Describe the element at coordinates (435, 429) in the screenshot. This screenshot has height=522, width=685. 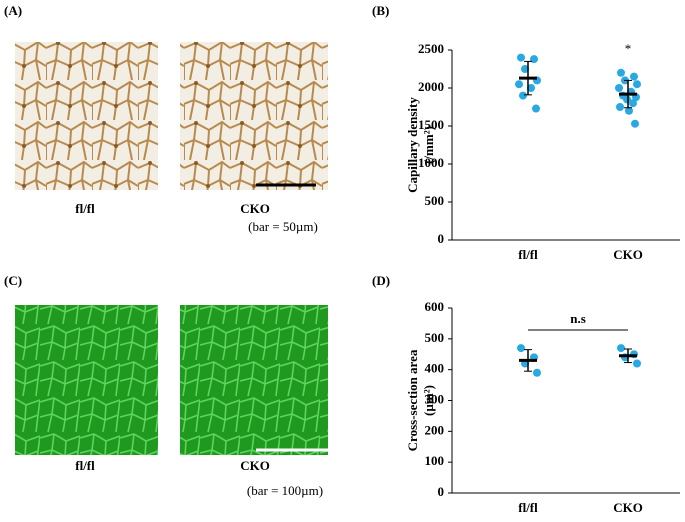
I see `y-tick-label: 200` at that location.